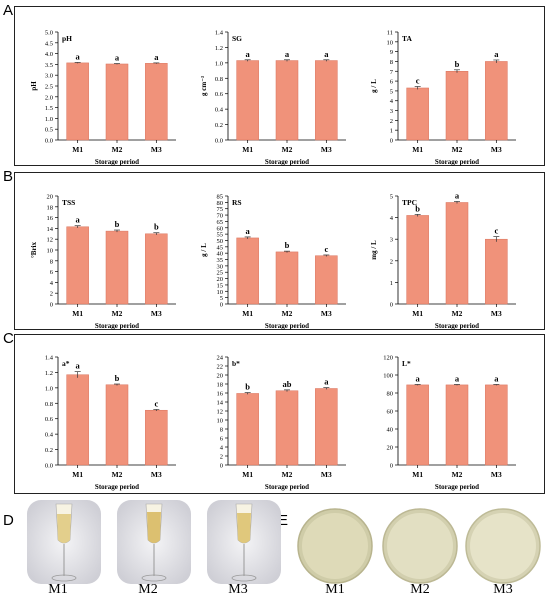 Image resolution: width=550 pixels, height=604 pixels. Describe the element at coordinates (49, 65) in the screenshot. I see `y-tick-label: 3.5` at that location.